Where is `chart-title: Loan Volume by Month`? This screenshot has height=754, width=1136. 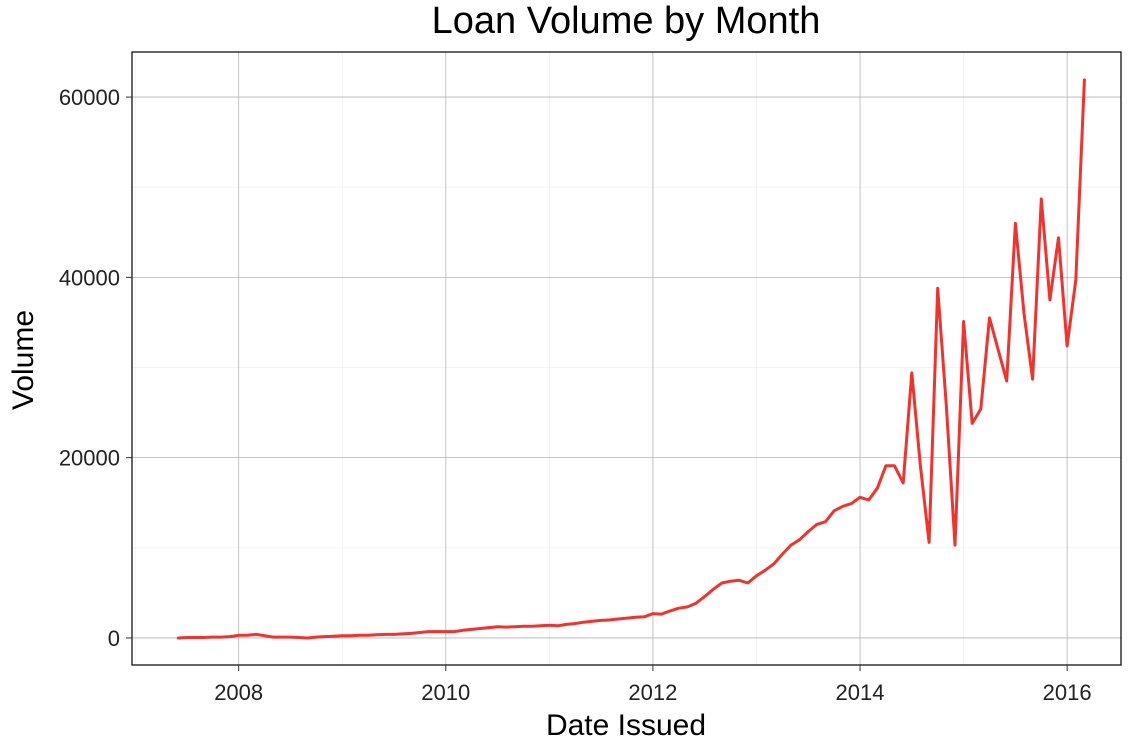
chart-title: Loan Volume by Month is located at coordinates (626, 21).